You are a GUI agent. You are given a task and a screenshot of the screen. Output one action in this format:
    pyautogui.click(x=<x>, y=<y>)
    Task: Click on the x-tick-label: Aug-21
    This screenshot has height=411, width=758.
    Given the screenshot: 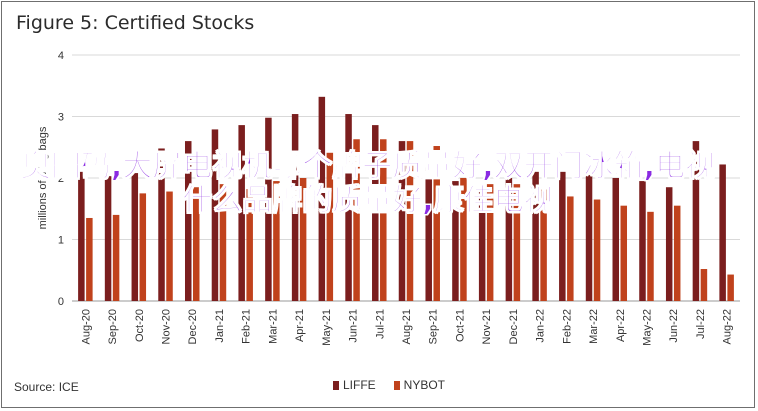 What is the action you would take?
    pyautogui.click(x=407, y=326)
    